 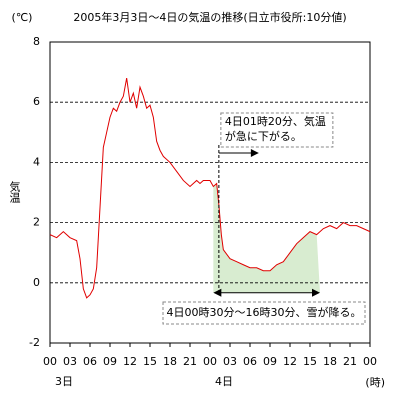 What do you see at coordinates (34, 342) in the screenshot?
I see `y-tick-label: -2` at bounding box center [34, 342].